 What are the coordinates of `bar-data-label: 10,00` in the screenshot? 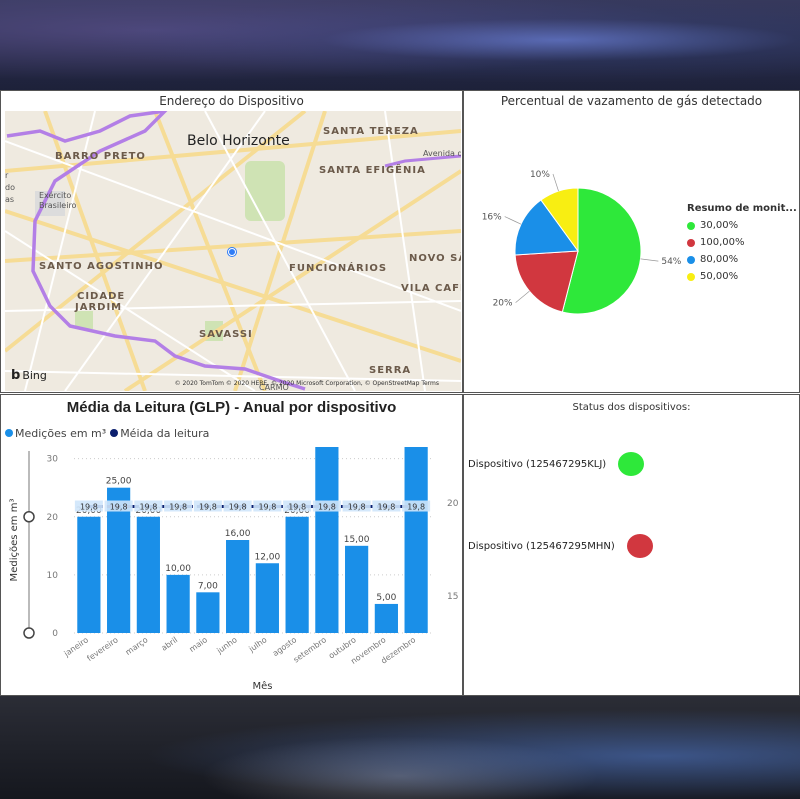 It's located at (178, 569).